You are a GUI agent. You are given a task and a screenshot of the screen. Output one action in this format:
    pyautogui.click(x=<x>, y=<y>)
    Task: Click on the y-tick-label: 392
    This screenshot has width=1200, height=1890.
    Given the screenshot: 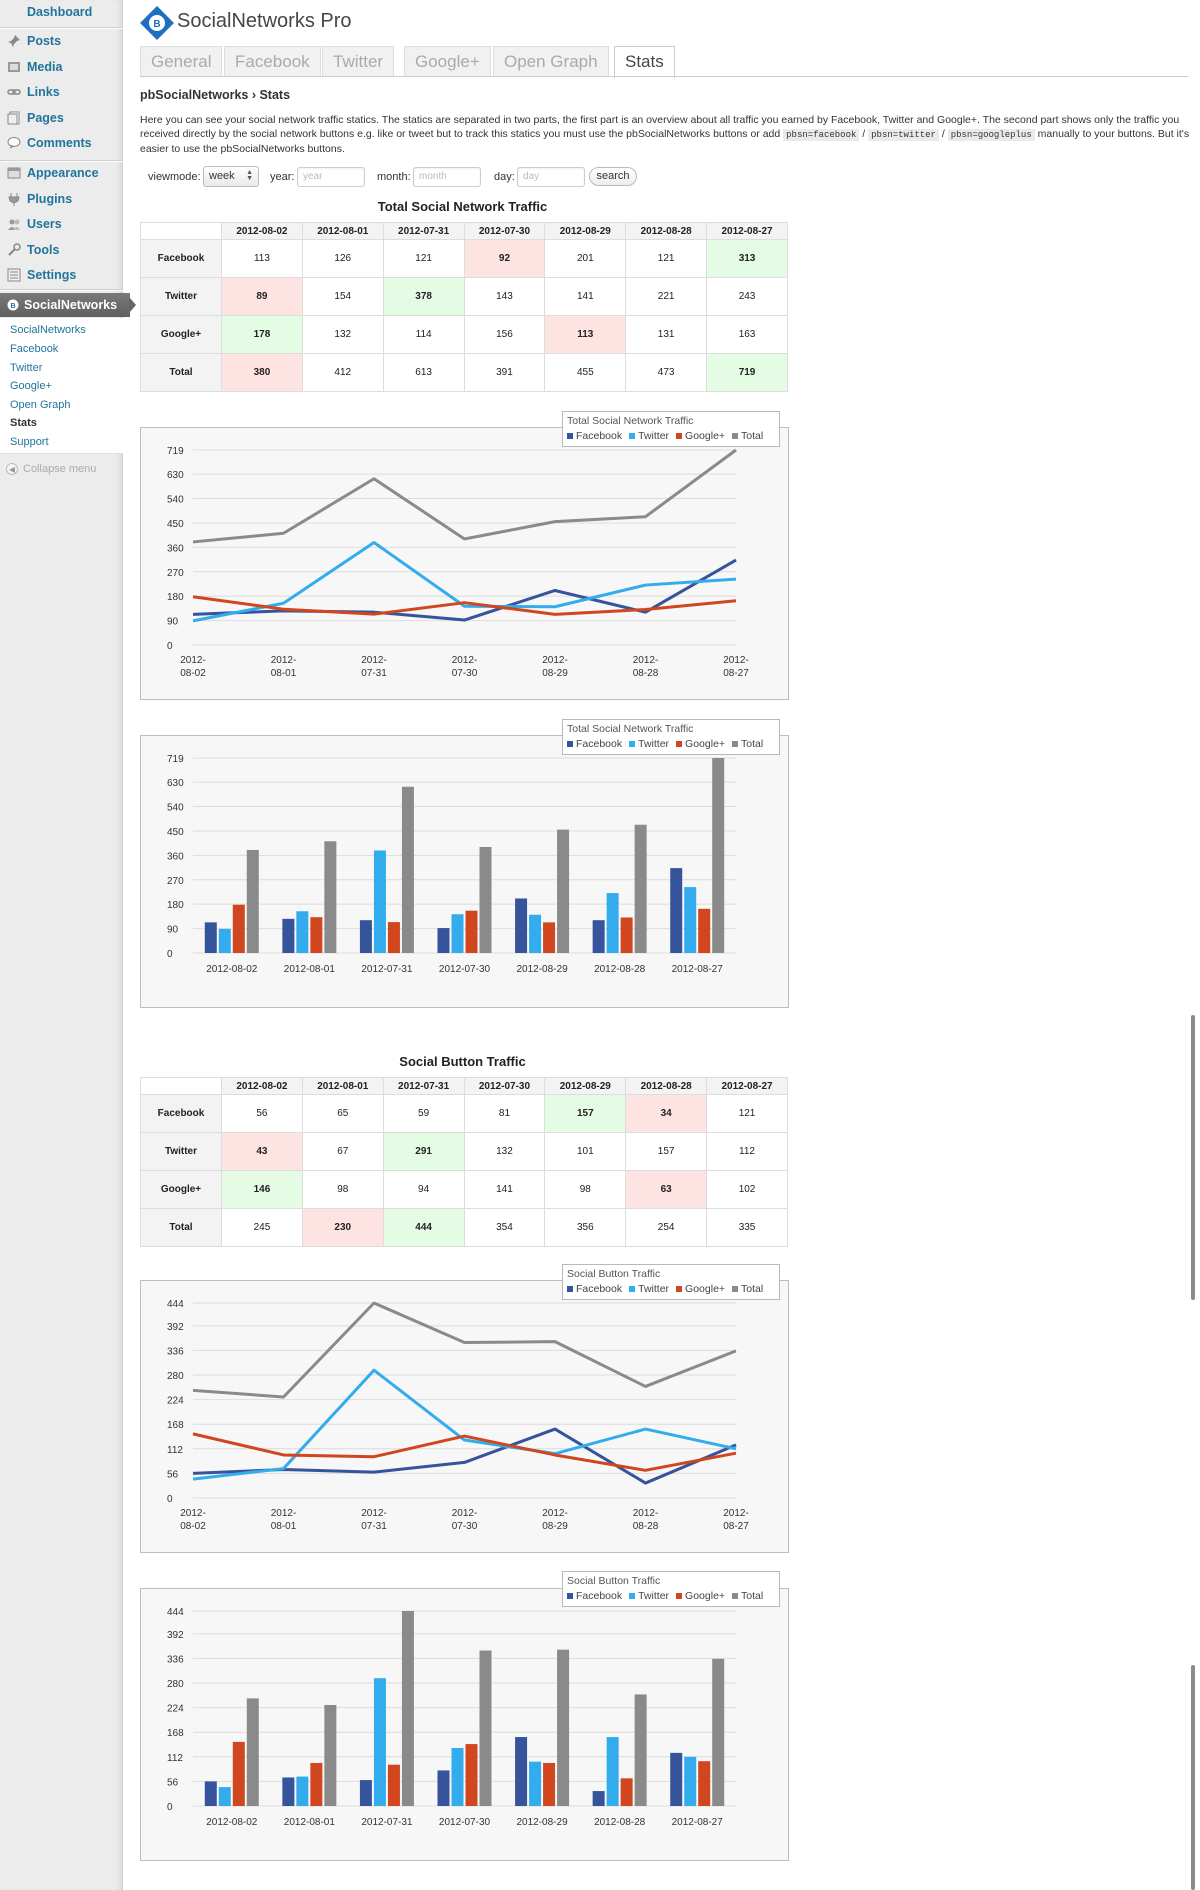 What is the action you would take?
    pyautogui.click(x=175, y=1327)
    